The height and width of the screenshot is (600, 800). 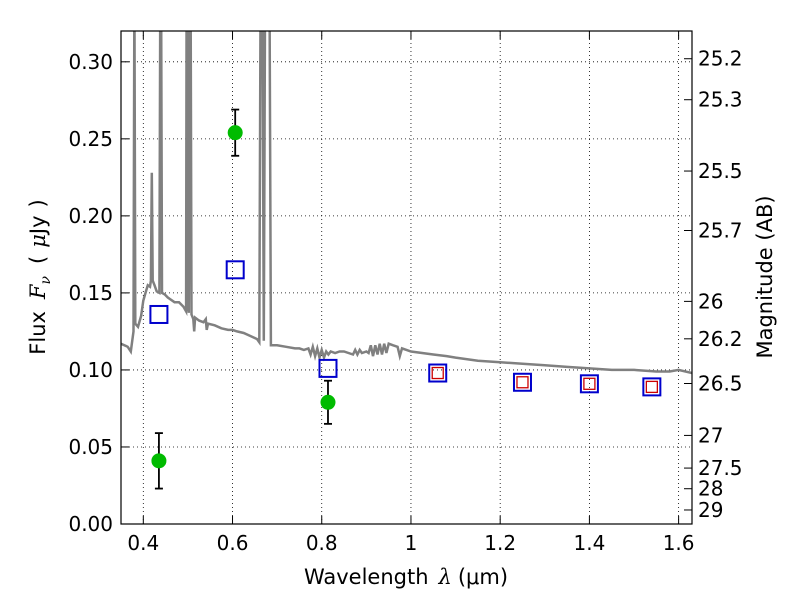 What do you see at coordinates (710, 435) in the screenshot?
I see `magnitude-tick-label: 27` at bounding box center [710, 435].